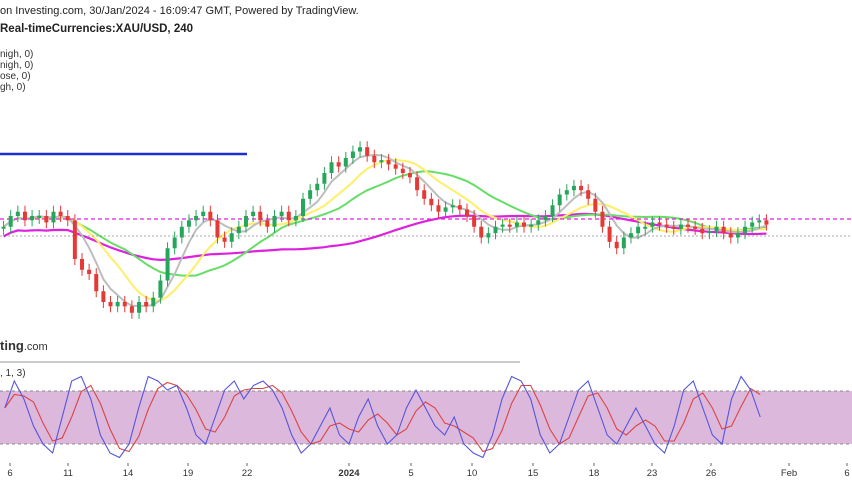  What do you see at coordinates (247, 473) in the screenshot?
I see `x-tick-label: 22` at bounding box center [247, 473].